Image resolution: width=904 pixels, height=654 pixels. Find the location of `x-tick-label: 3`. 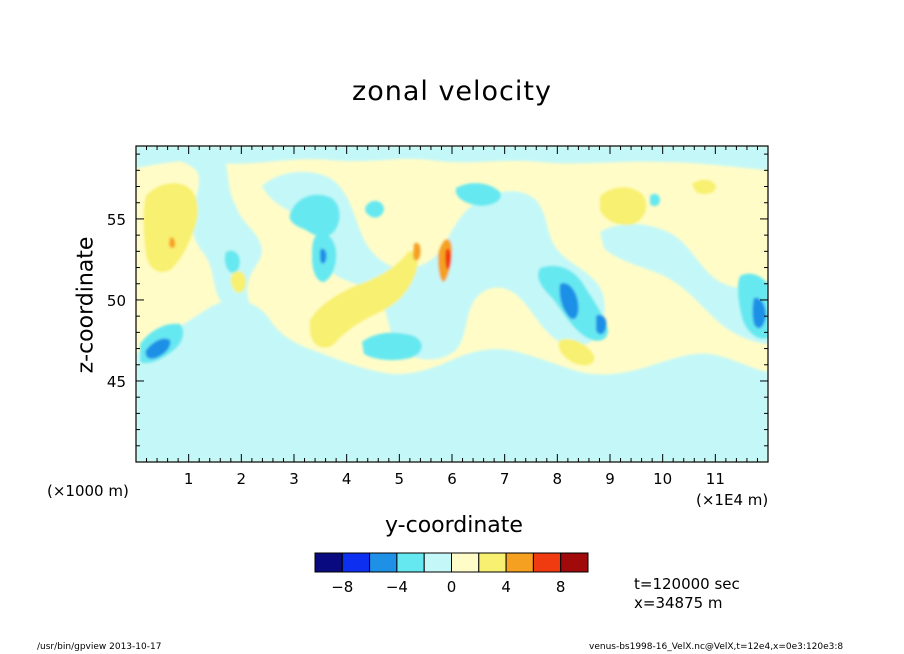

x-tick-label: 3 is located at coordinates (294, 479).